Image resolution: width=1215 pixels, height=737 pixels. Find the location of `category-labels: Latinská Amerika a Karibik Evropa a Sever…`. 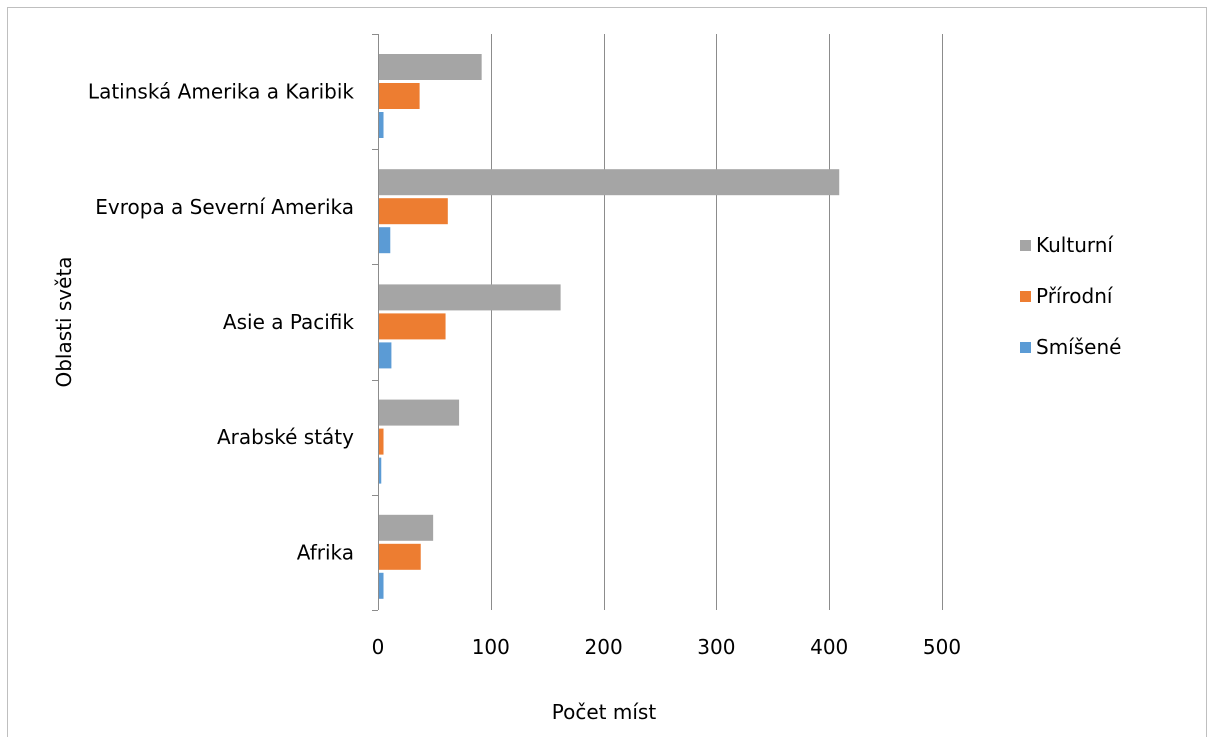

category-labels: Latinská Amerika a Karibik Evropa a Sever… is located at coordinates (221, 322).